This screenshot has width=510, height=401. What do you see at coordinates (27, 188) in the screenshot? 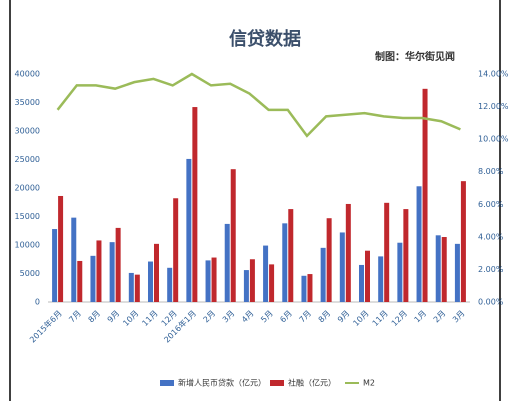
I see `y-tick-label: 20000` at bounding box center [27, 188].